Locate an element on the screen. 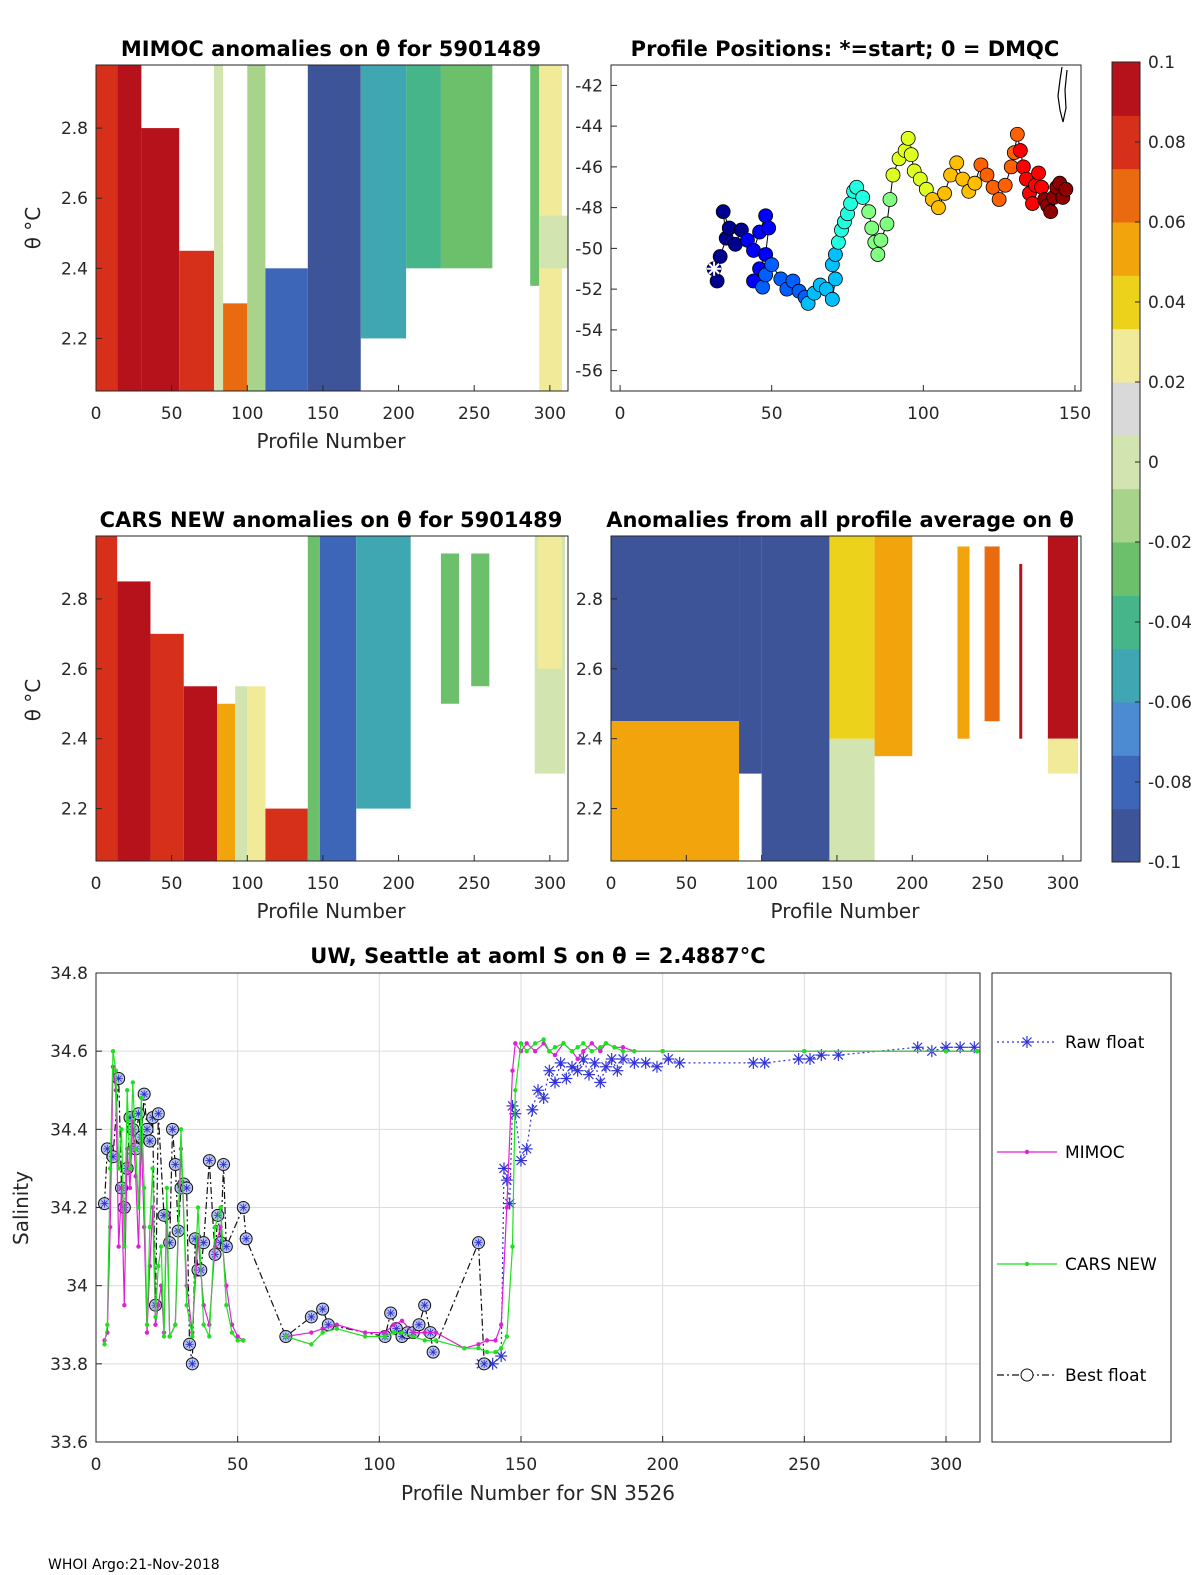 Image resolution: width=1200 pixels, height=1575 pixels. series-raw-float is located at coordinates (728, 1205).